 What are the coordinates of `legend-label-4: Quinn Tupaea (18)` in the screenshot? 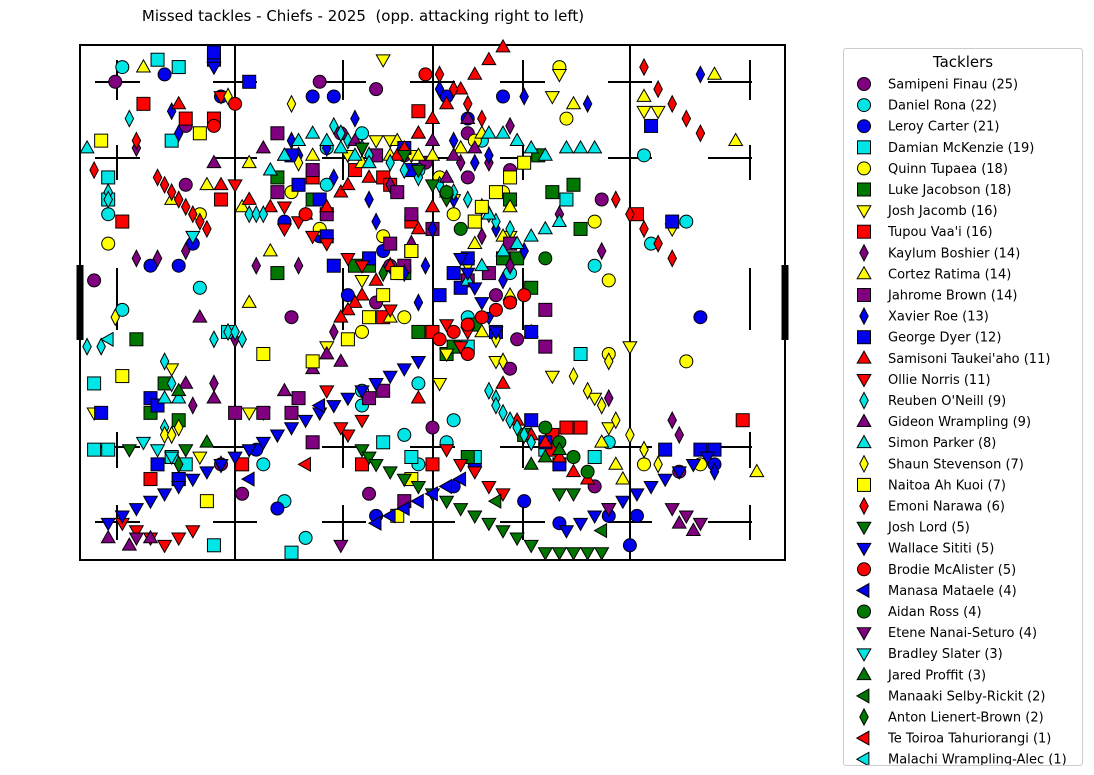 It's located at (948, 169).